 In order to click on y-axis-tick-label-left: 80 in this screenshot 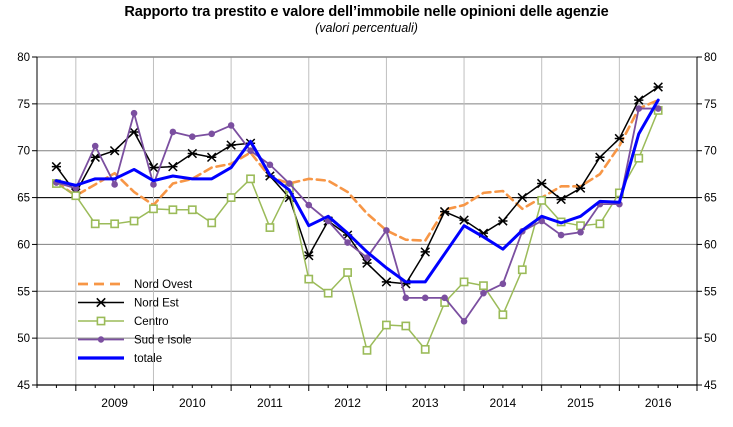, I will do `click(23, 58)`.